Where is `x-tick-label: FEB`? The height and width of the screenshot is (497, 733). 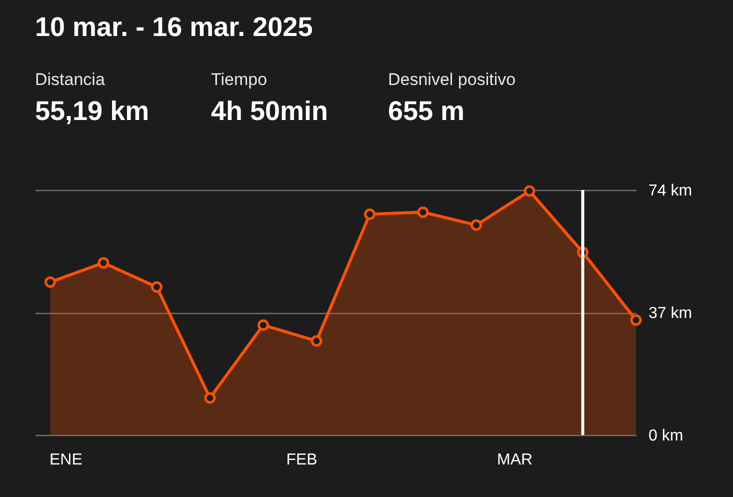
x-tick-label: FEB is located at coordinates (302, 460).